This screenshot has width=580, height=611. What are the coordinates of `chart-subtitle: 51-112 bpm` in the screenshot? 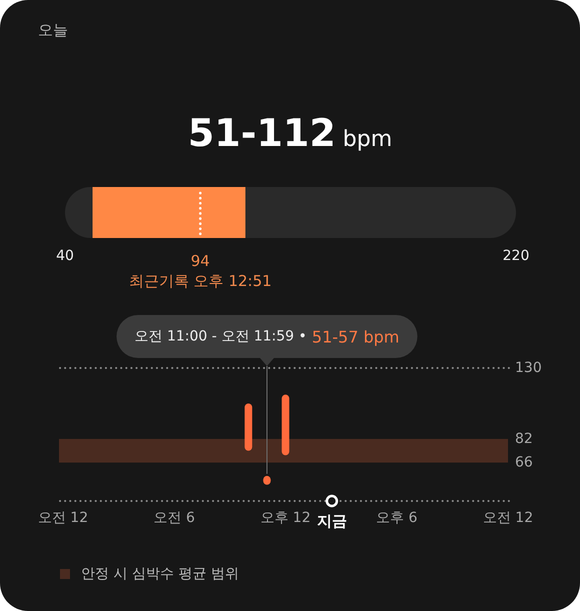 It's located at (290, 133).